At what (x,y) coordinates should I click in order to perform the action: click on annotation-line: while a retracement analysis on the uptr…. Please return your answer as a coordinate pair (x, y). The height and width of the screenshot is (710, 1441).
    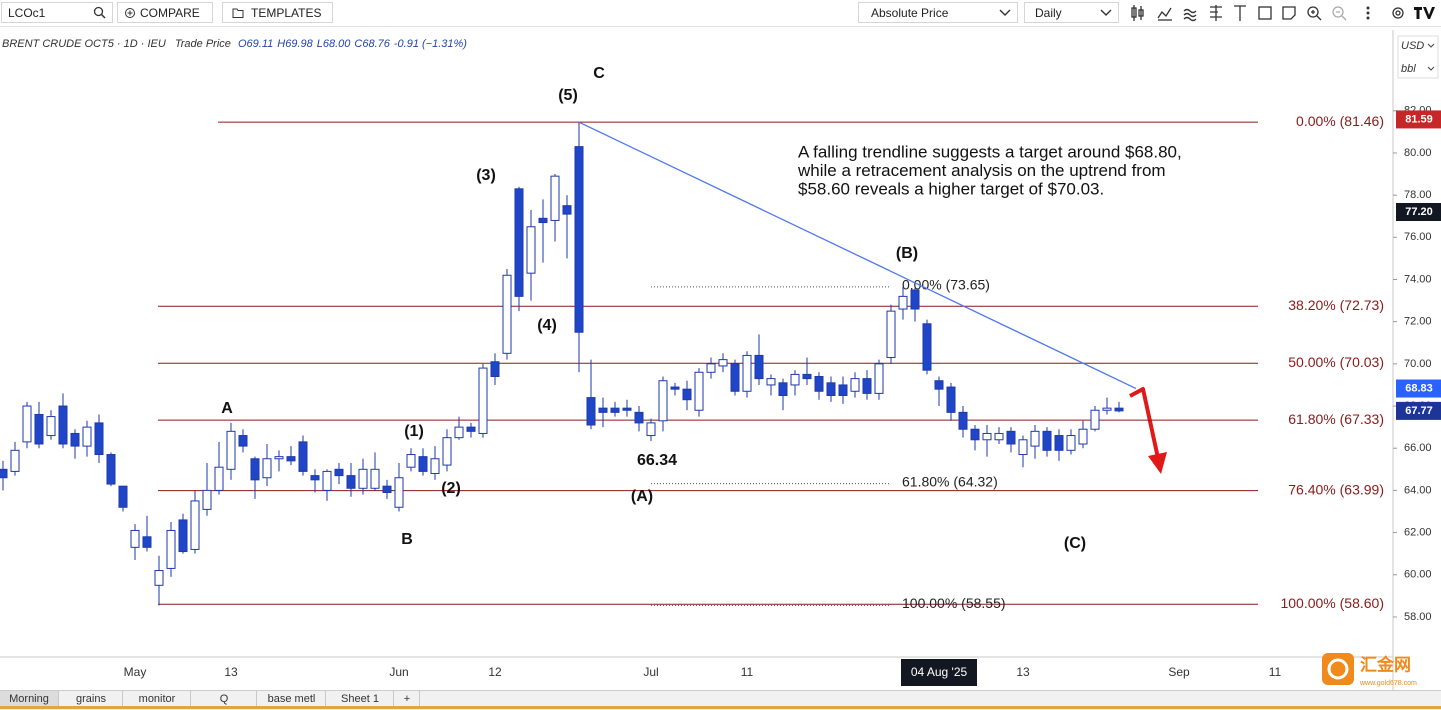
    Looking at the image, I should click on (981, 170).